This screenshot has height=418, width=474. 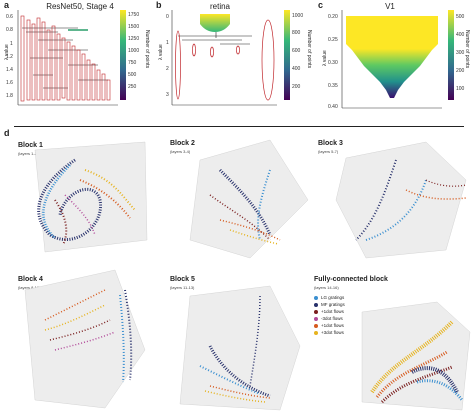 I want to click on block-4-title: Block 4, so click(x=30, y=279).